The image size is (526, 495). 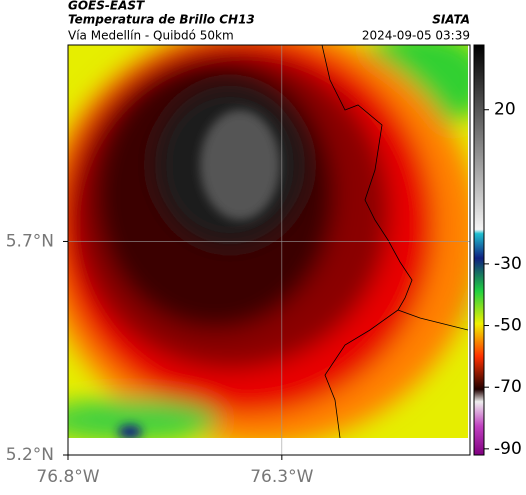 What do you see at coordinates (67, 477) in the screenshot?
I see `x-tick-label: 76.8°W` at bounding box center [67, 477].